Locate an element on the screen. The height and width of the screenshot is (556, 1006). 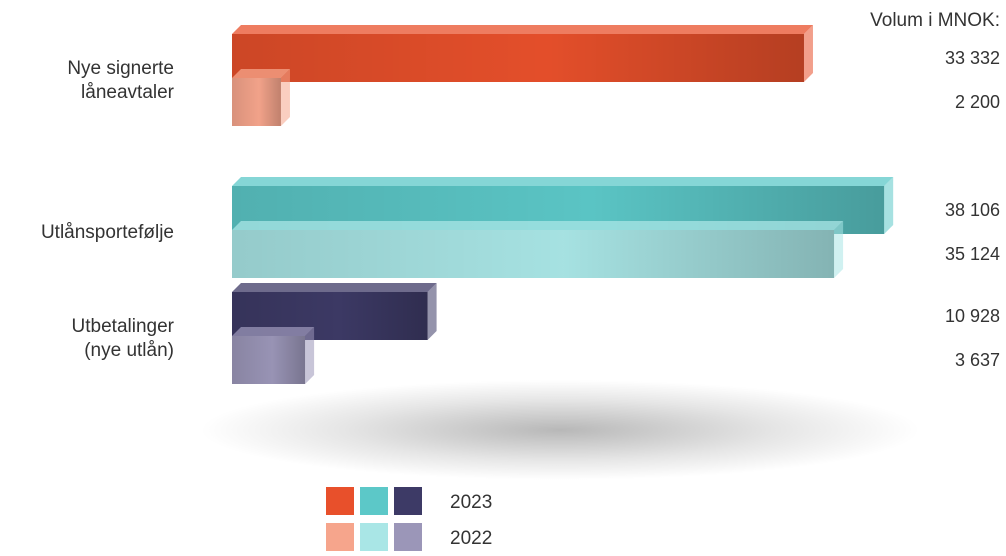
legend-label-2022: 2022 is located at coordinates (471, 538).